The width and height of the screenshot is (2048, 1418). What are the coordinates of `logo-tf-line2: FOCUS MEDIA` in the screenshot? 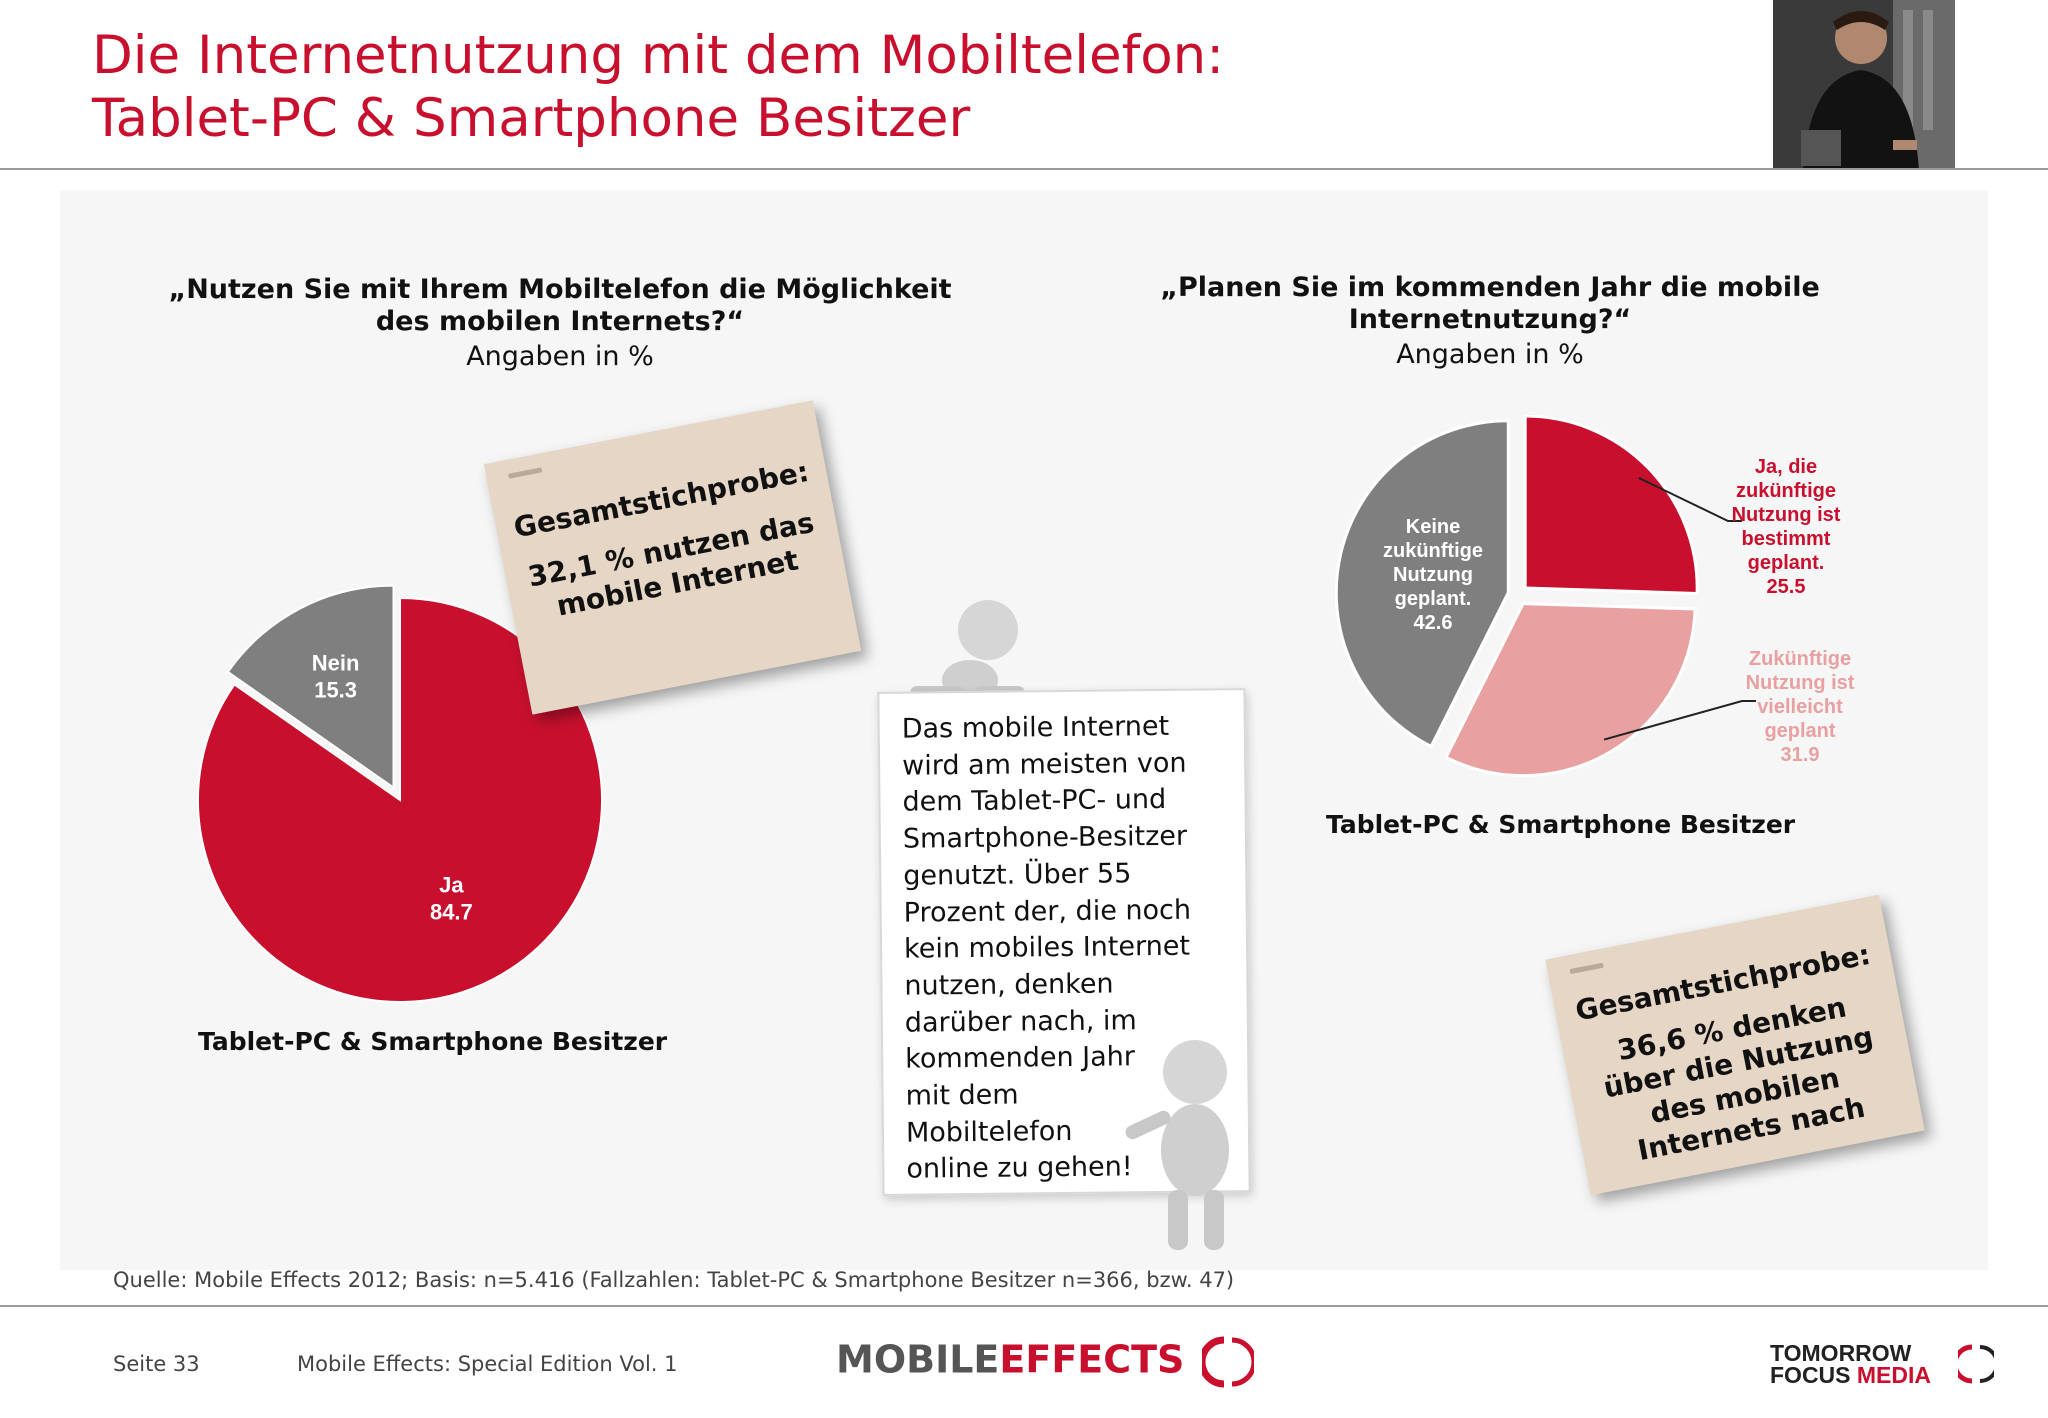 It's located at (1851, 1375).